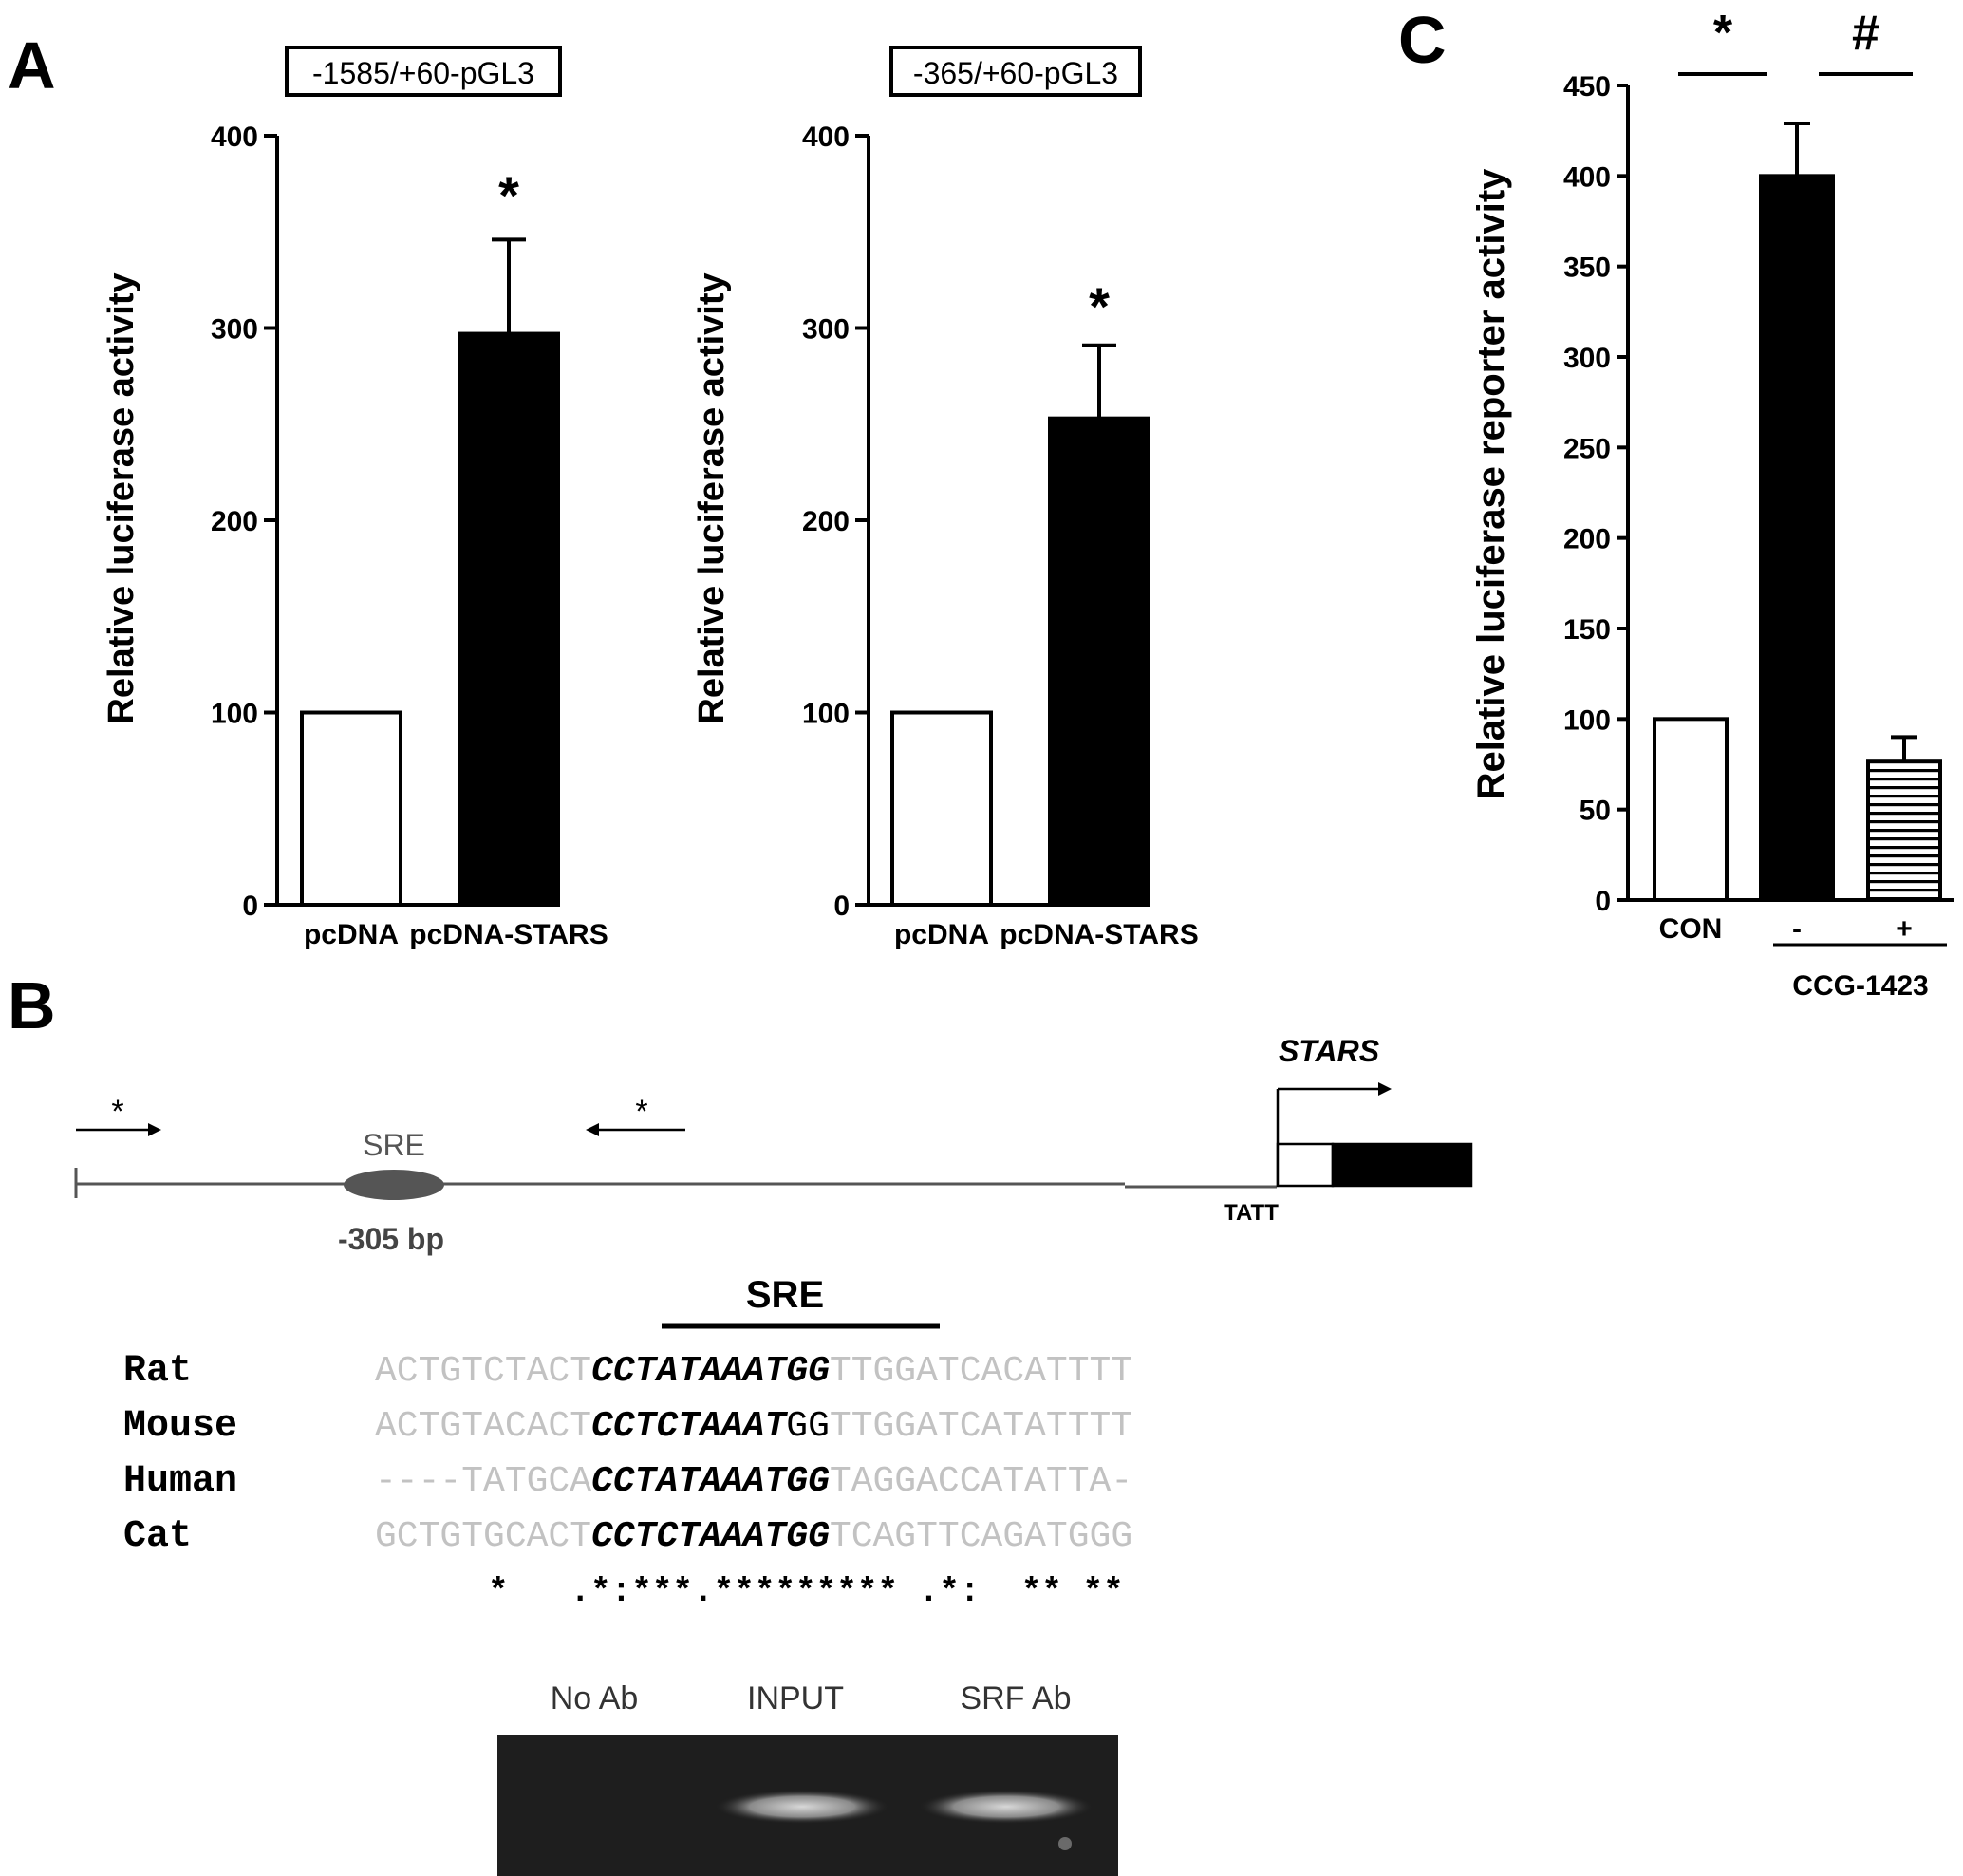 The width and height of the screenshot is (1963, 1876). Describe the element at coordinates (981, 1481) in the screenshot. I see `sequence-flank-right: TAGGACCATATTA-` at that location.